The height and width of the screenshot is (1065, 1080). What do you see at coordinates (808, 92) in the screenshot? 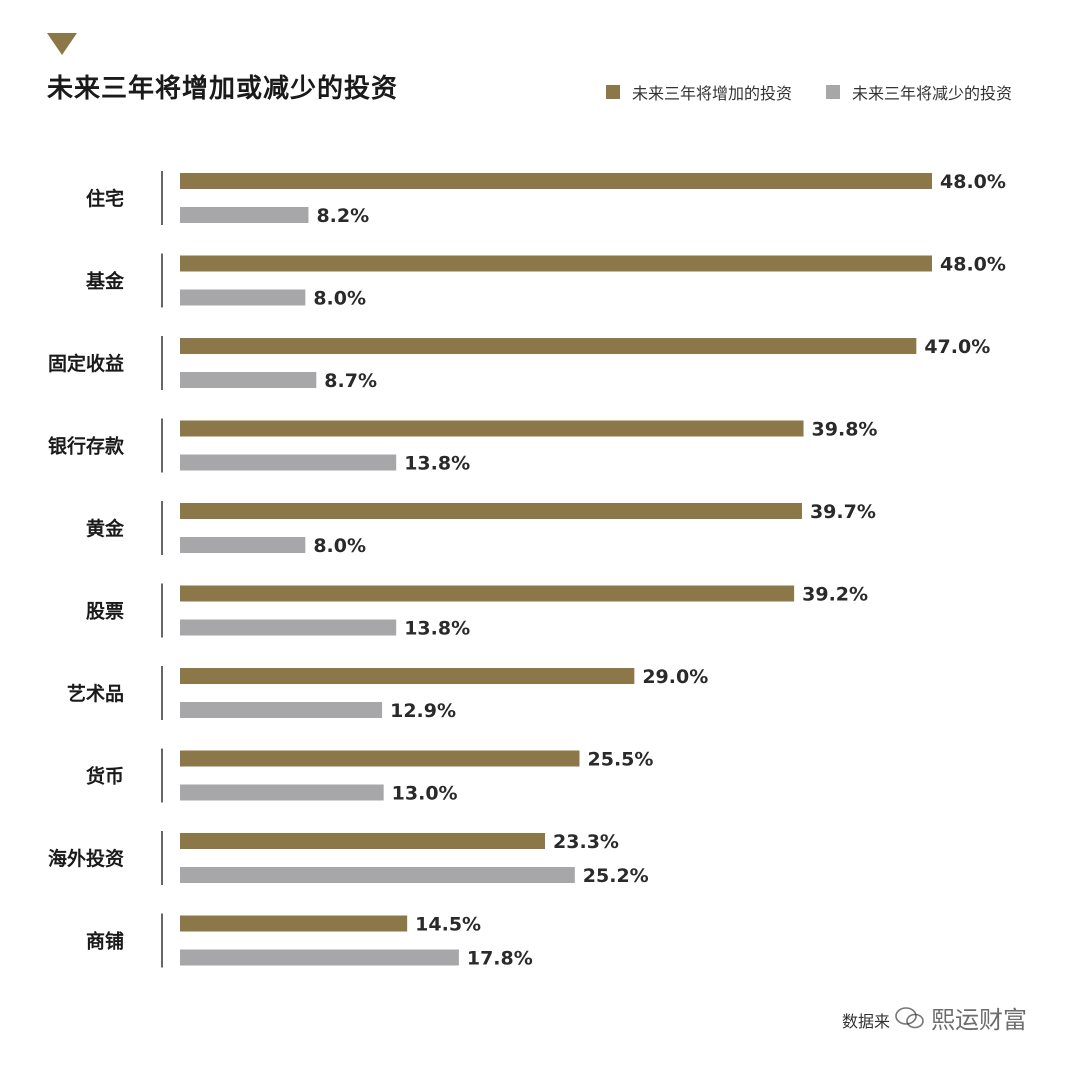
I see `chart-legend: 未来三年将增加的投资 未来三年将减少的投资` at bounding box center [808, 92].